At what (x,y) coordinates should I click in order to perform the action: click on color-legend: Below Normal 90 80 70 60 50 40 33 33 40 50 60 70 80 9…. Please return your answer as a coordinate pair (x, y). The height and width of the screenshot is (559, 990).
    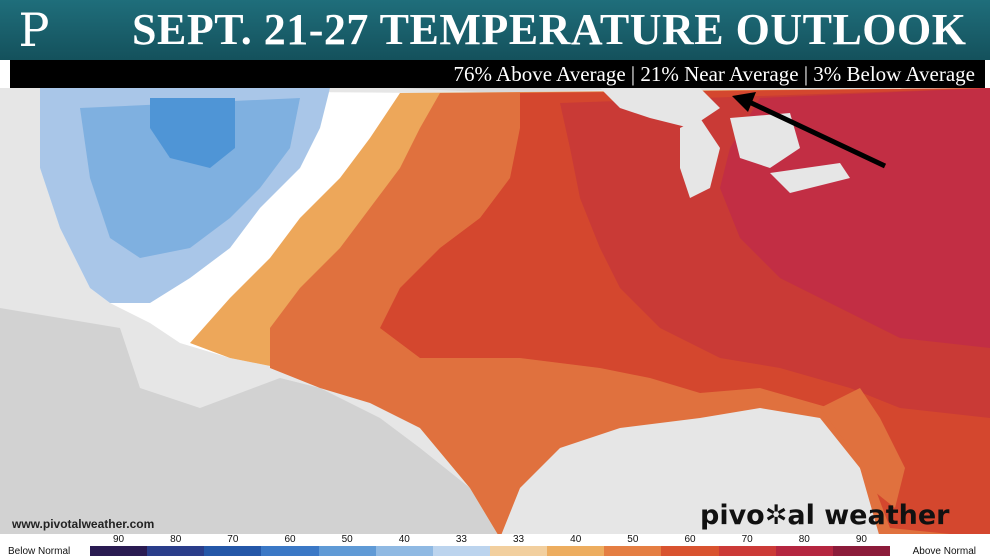
    Looking at the image, I should click on (495, 546).